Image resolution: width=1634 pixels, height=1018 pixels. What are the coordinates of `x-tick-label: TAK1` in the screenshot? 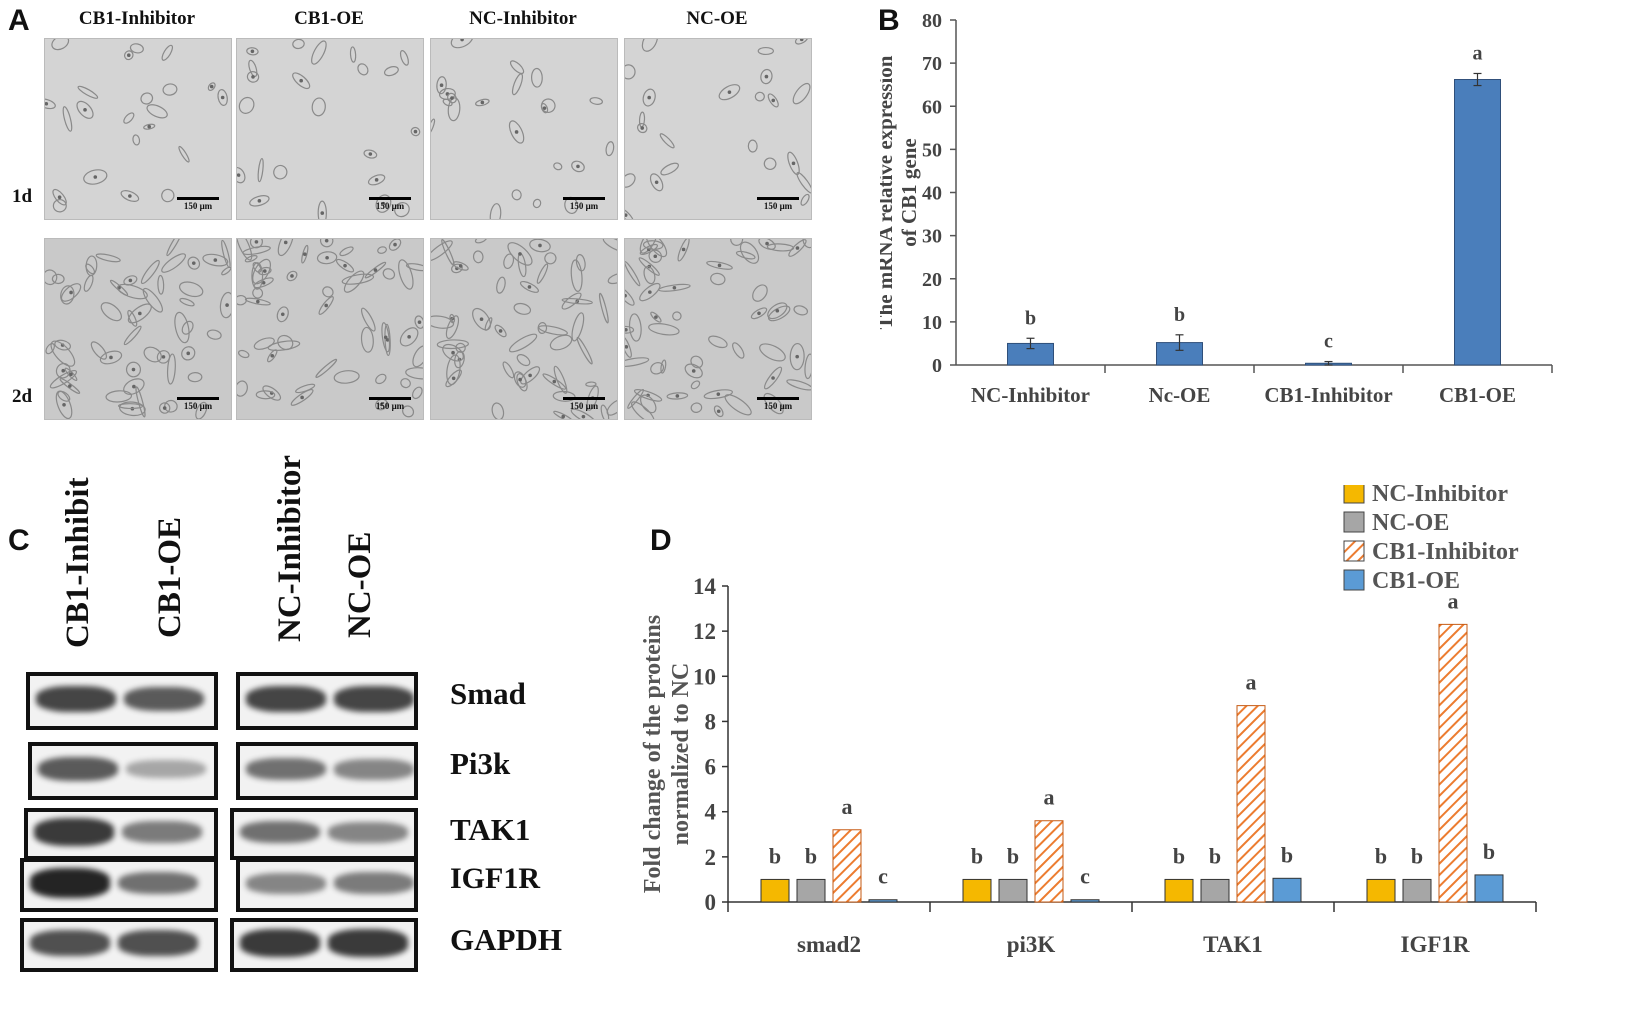 It's located at (1233, 944).